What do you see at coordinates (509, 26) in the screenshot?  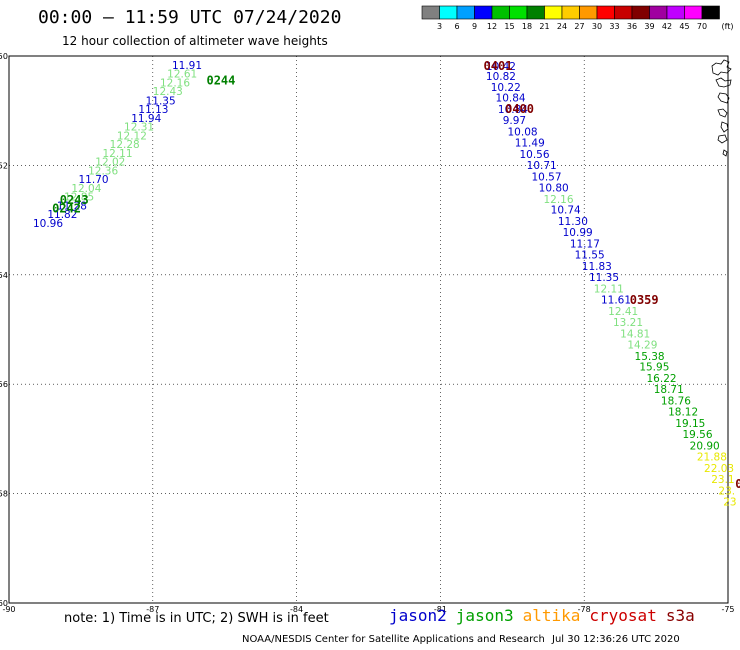 I see `colorbar-tick-label: 15` at bounding box center [509, 26].